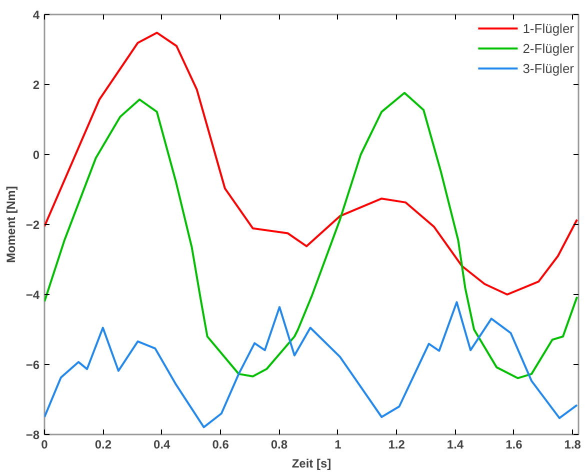 This screenshot has height=473, width=588. Describe the element at coordinates (514, 445) in the screenshot. I see `x-tick-label: 1.6` at that location.